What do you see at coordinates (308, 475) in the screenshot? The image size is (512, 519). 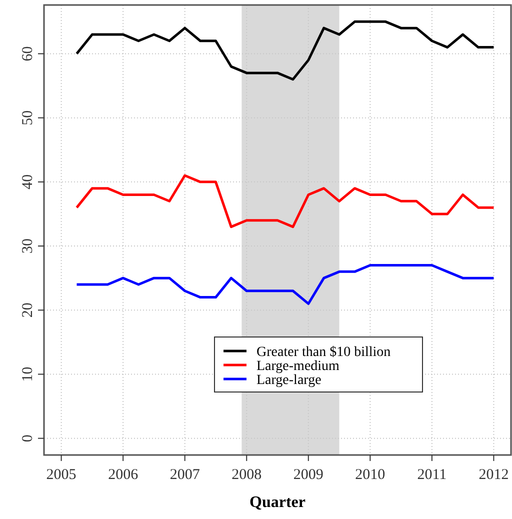 I see `x-tick-label: 2009` at bounding box center [308, 475].